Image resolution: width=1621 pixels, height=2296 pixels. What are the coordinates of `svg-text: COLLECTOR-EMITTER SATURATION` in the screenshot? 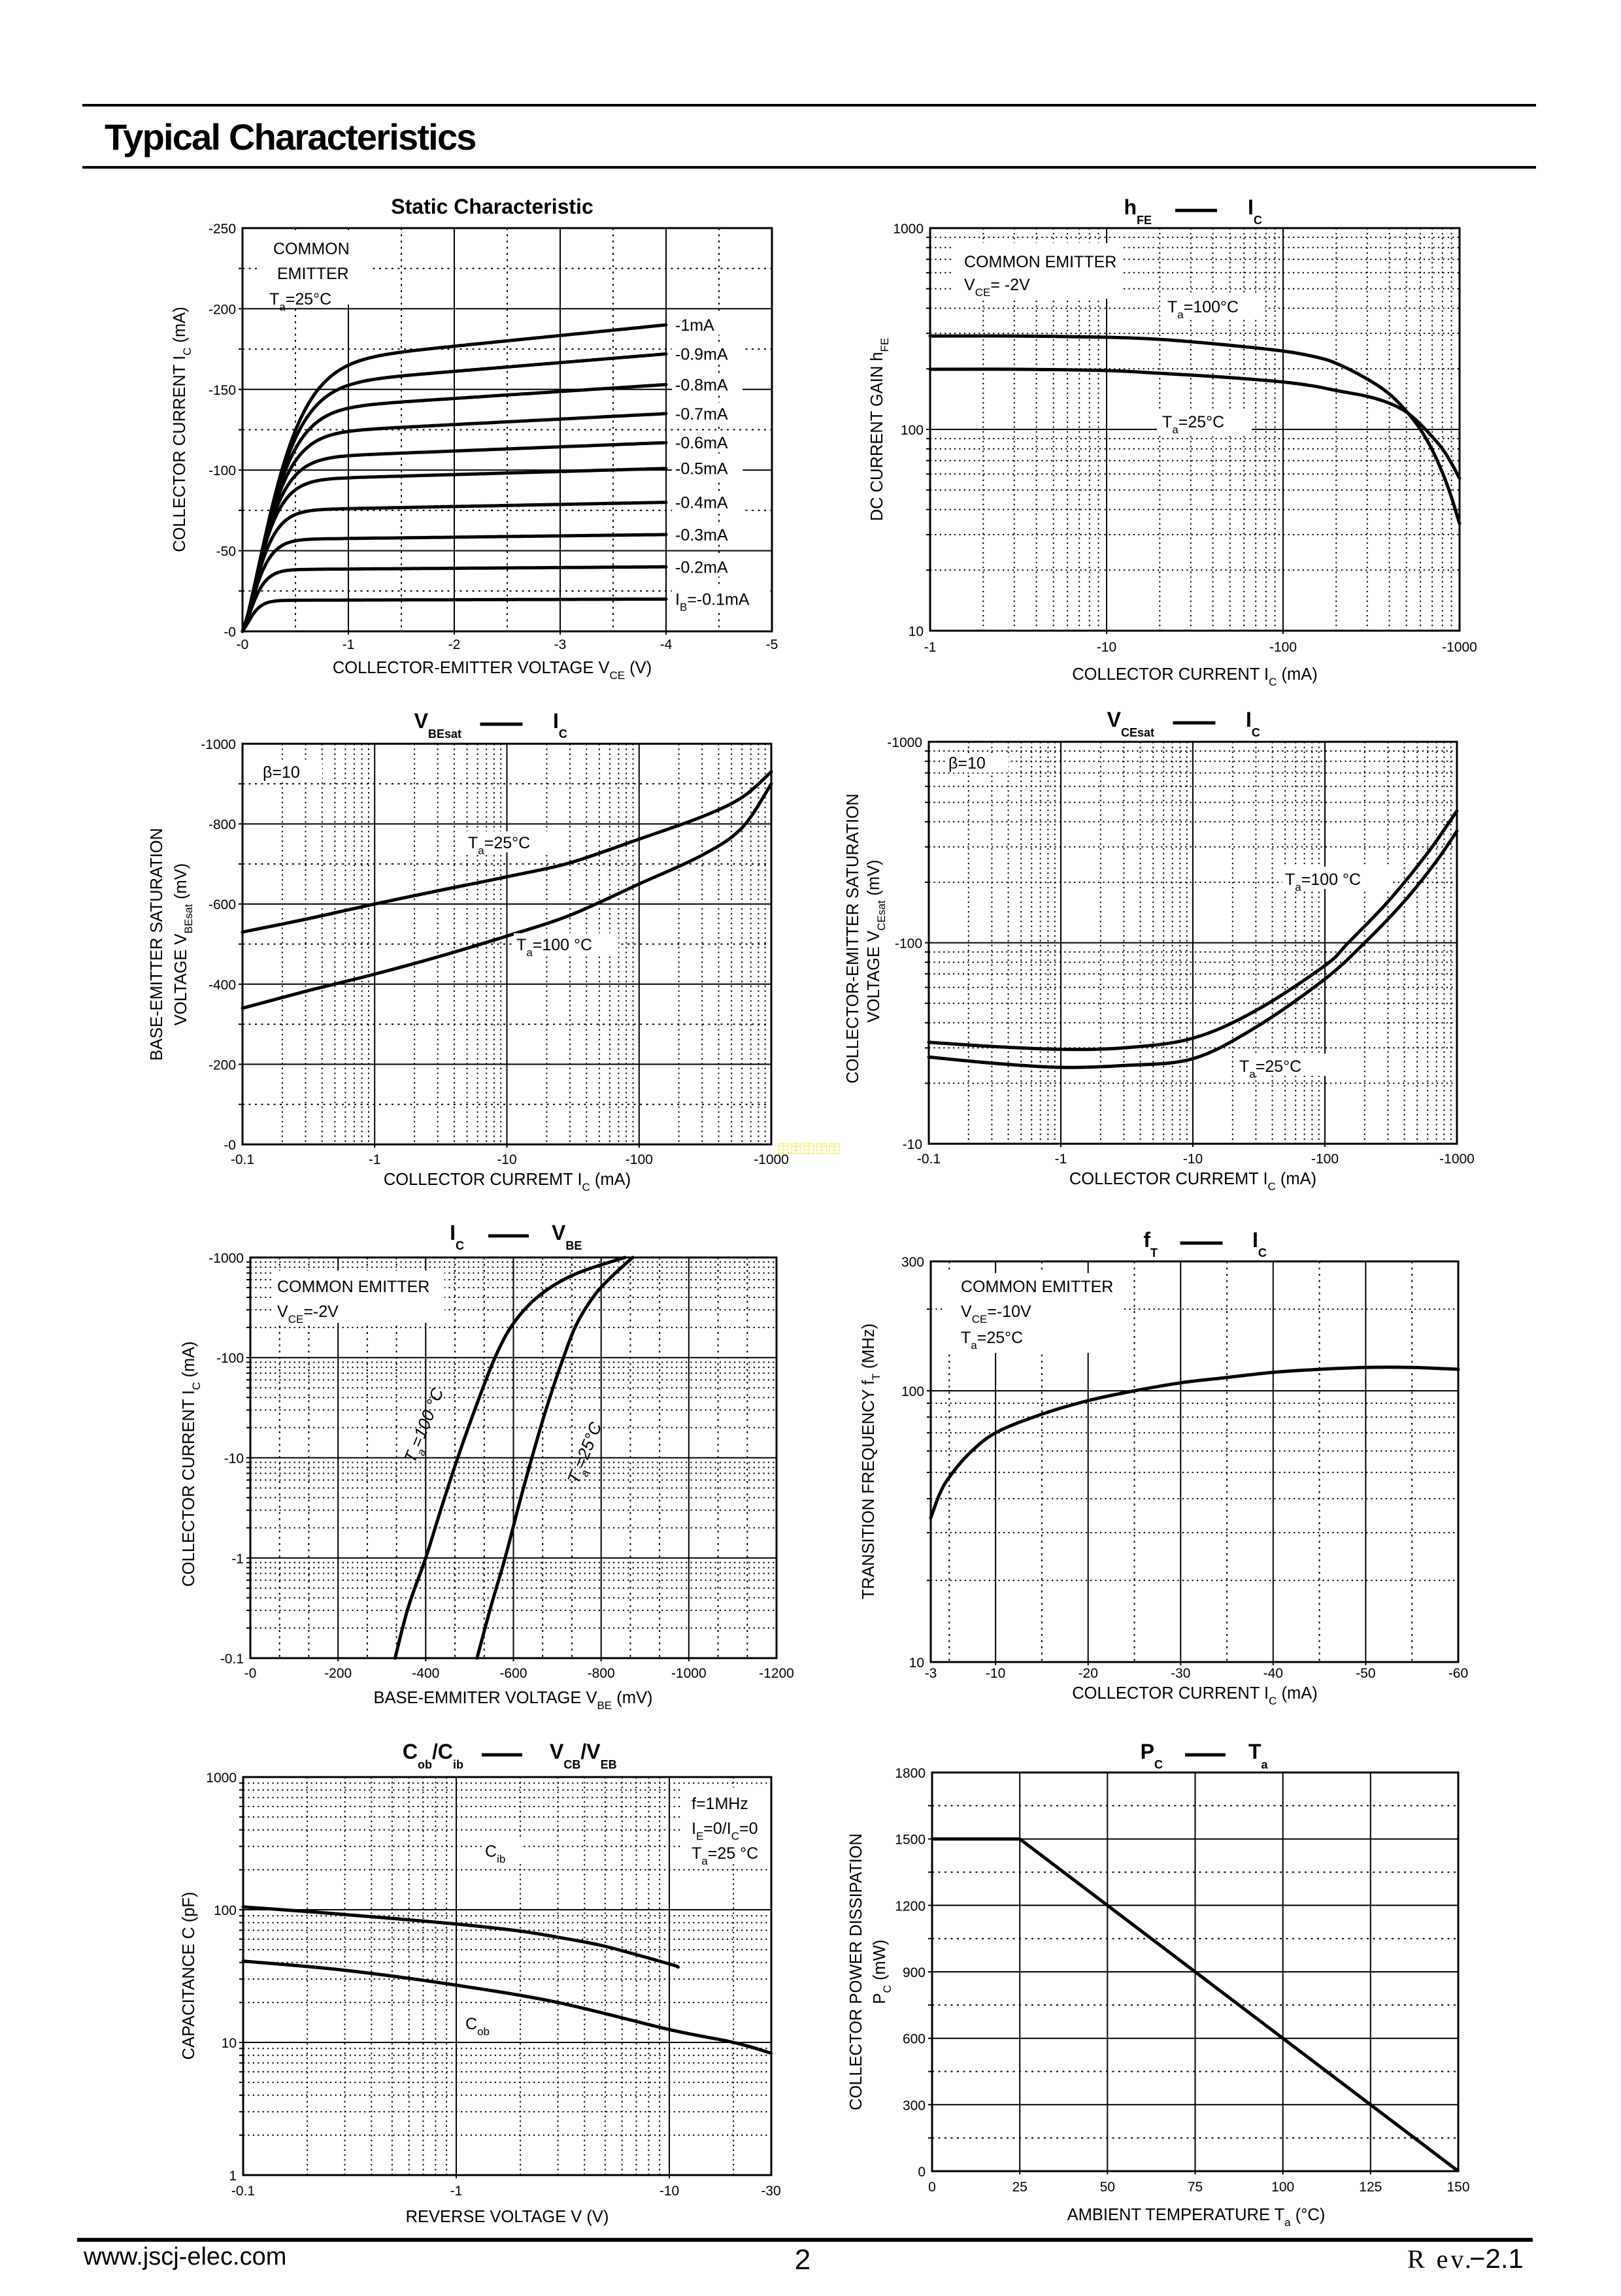 It's located at (853, 938).